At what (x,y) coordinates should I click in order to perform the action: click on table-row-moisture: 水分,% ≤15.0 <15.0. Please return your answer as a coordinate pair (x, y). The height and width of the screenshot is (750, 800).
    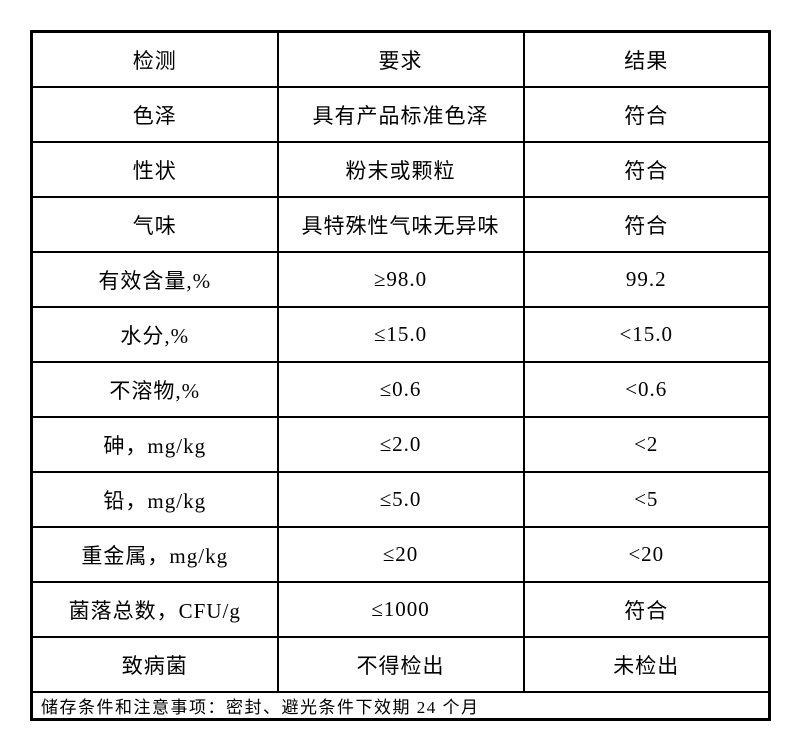
    Looking at the image, I should click on (400, 334).